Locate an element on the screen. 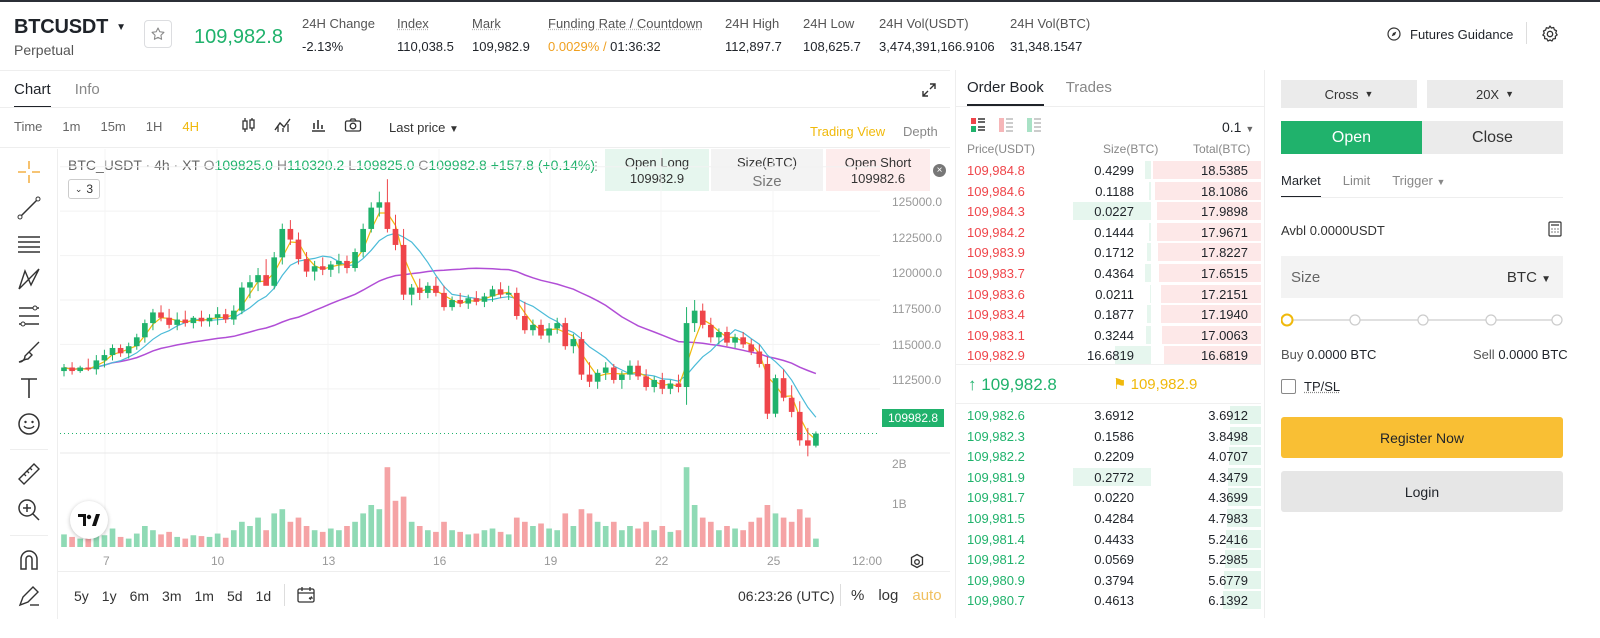 Image resolution: width=1600 pixels, height=638 pixels. price-type-select: Last price ▼ is located at coordinates (424, 127).